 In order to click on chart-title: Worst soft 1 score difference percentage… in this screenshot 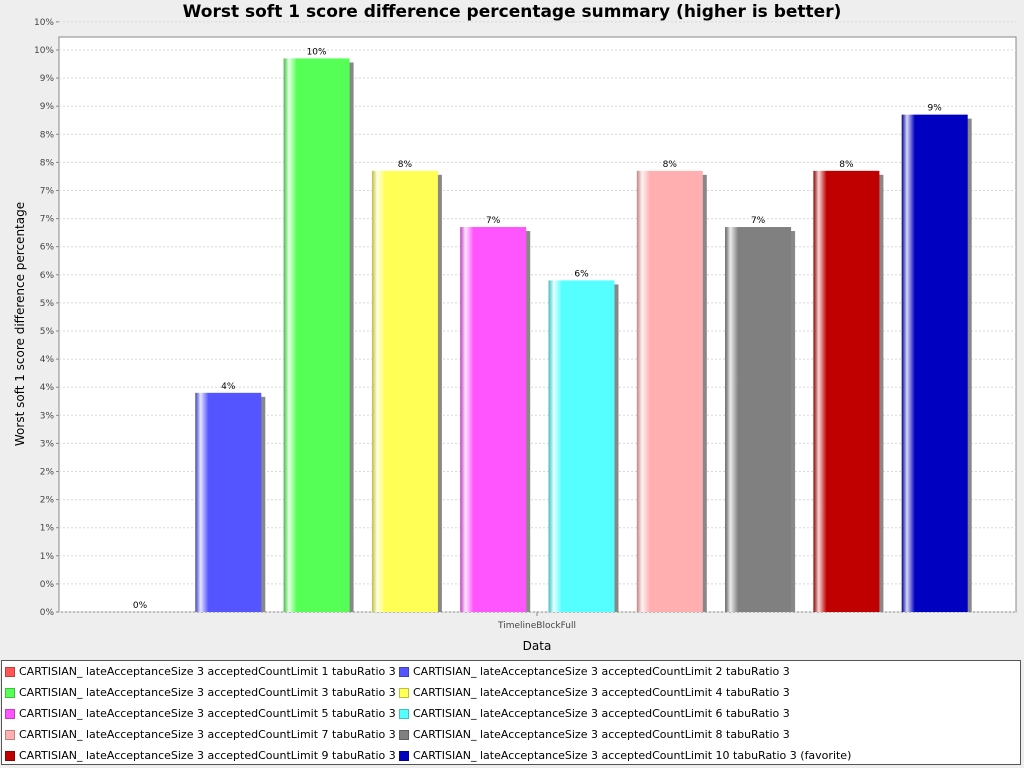, I will do `click(512, 12)`.